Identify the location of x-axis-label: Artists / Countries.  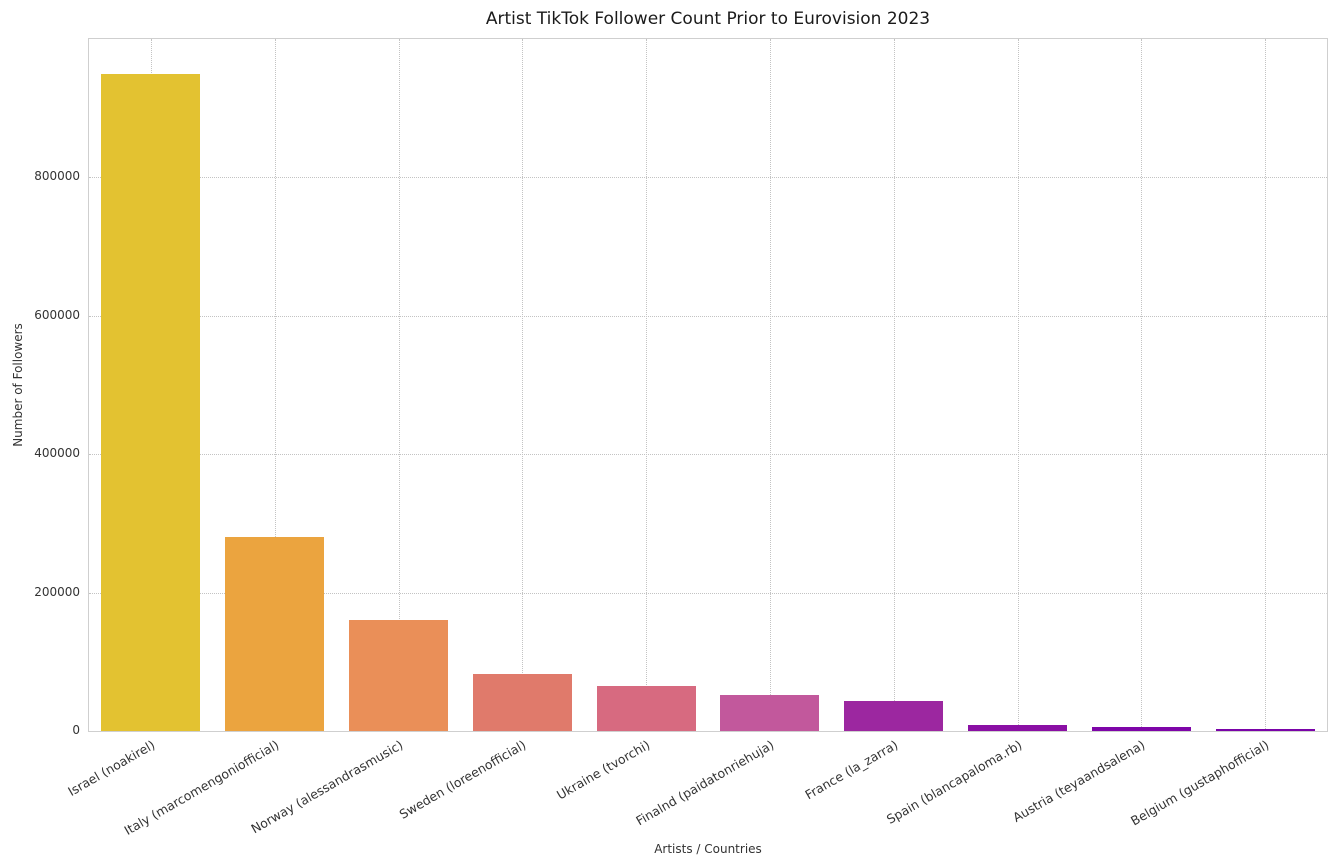
(708, 849).